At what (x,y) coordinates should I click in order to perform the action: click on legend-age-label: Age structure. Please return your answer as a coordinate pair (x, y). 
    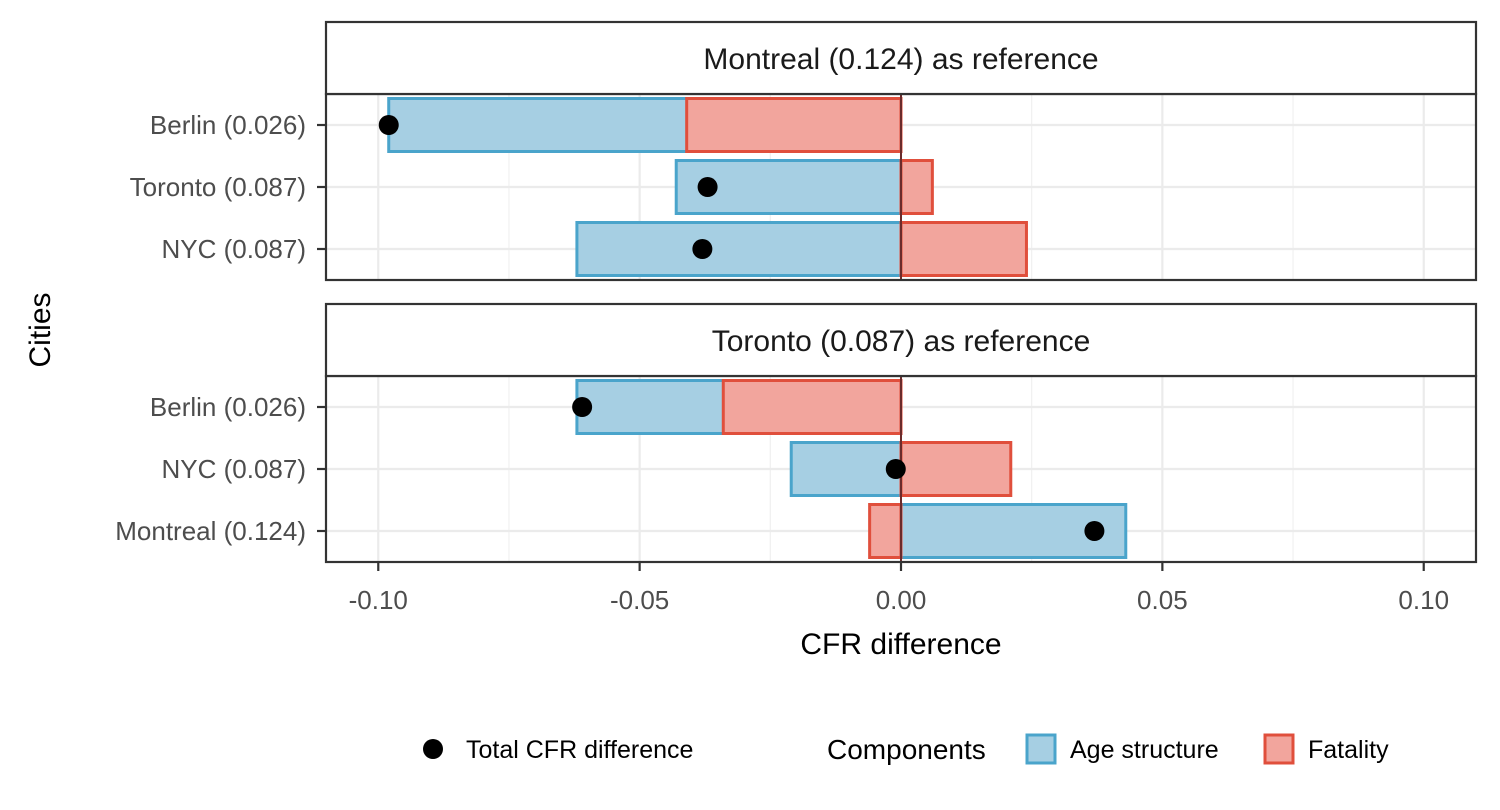
    Looking at the image, I should click on (1144, 750).